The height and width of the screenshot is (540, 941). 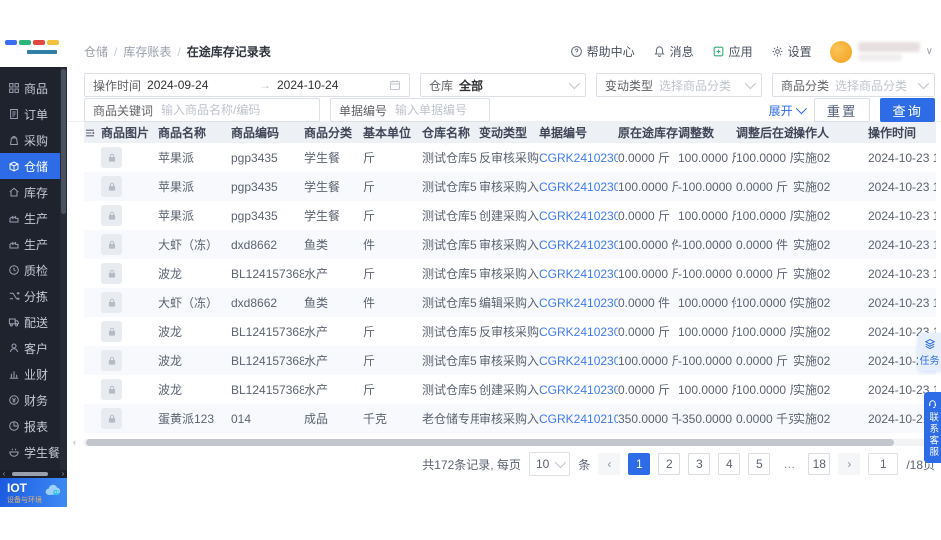 What do you see at coordinates (699, 464) in the screenshot?
I see `page-button-3: 3` at bounding box center [699, 464].